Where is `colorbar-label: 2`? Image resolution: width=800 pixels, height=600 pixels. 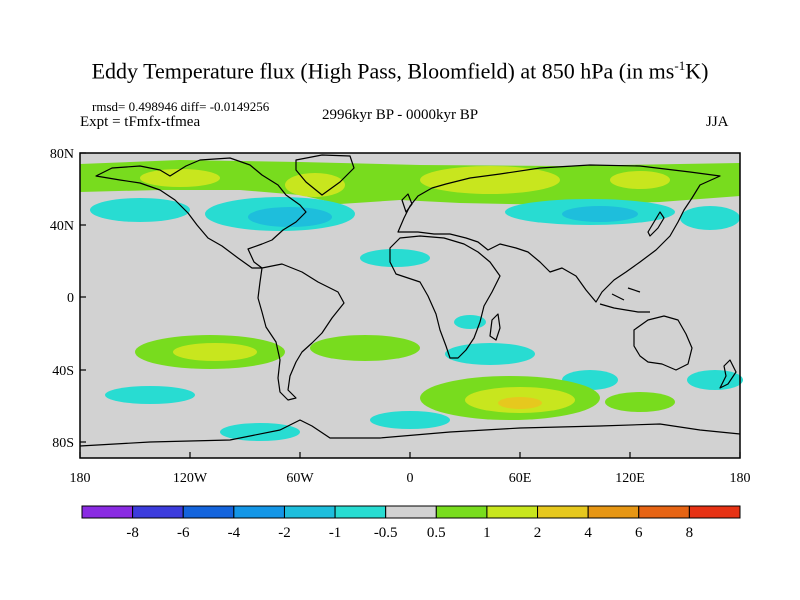 colorbar-label: 2 is located at coordinates (538, 533).